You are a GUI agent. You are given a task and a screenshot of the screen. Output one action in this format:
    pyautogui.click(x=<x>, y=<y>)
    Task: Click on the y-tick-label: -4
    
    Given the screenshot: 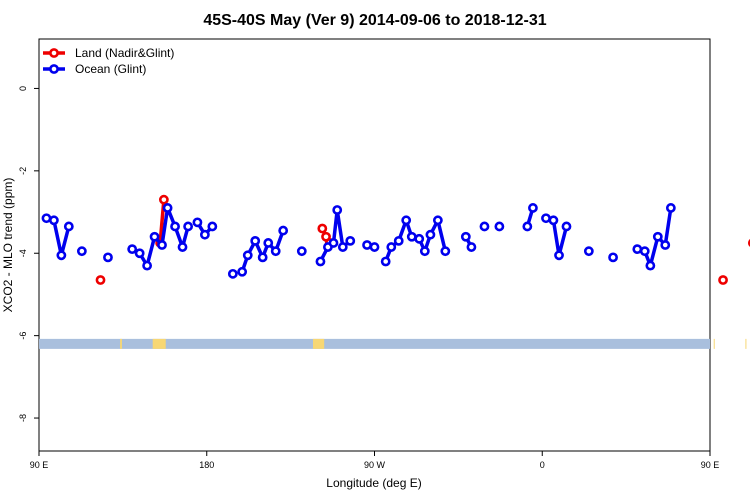 What is the action you would take?
    pyautogui.click(x=23, y=253)
    